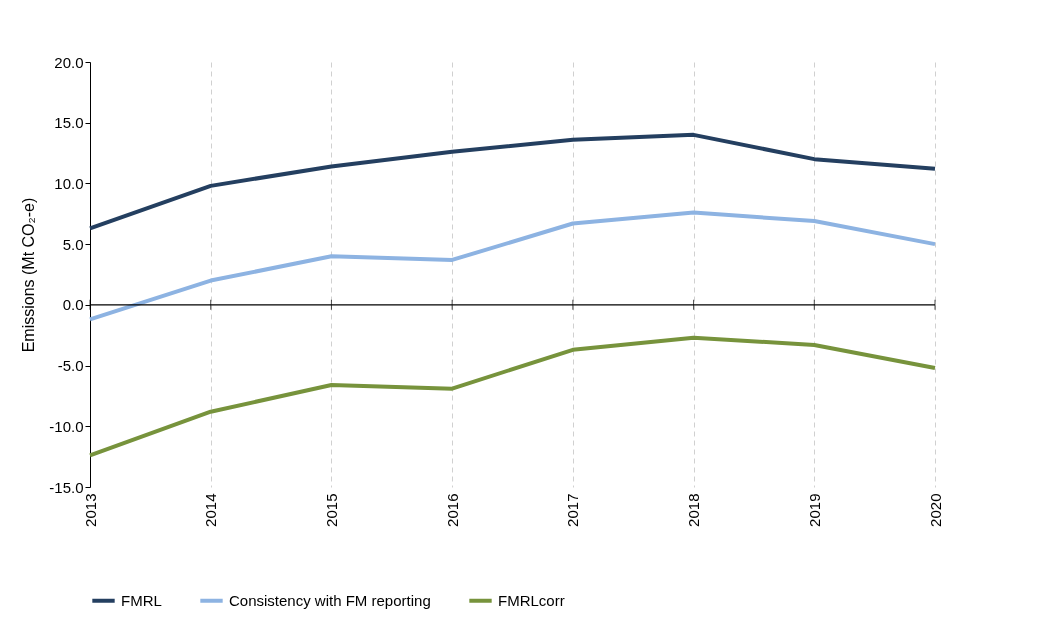 The width and height of the screenshot is (1053, 637). I want to click on x-tick-label: 2017, so click(573, 510).